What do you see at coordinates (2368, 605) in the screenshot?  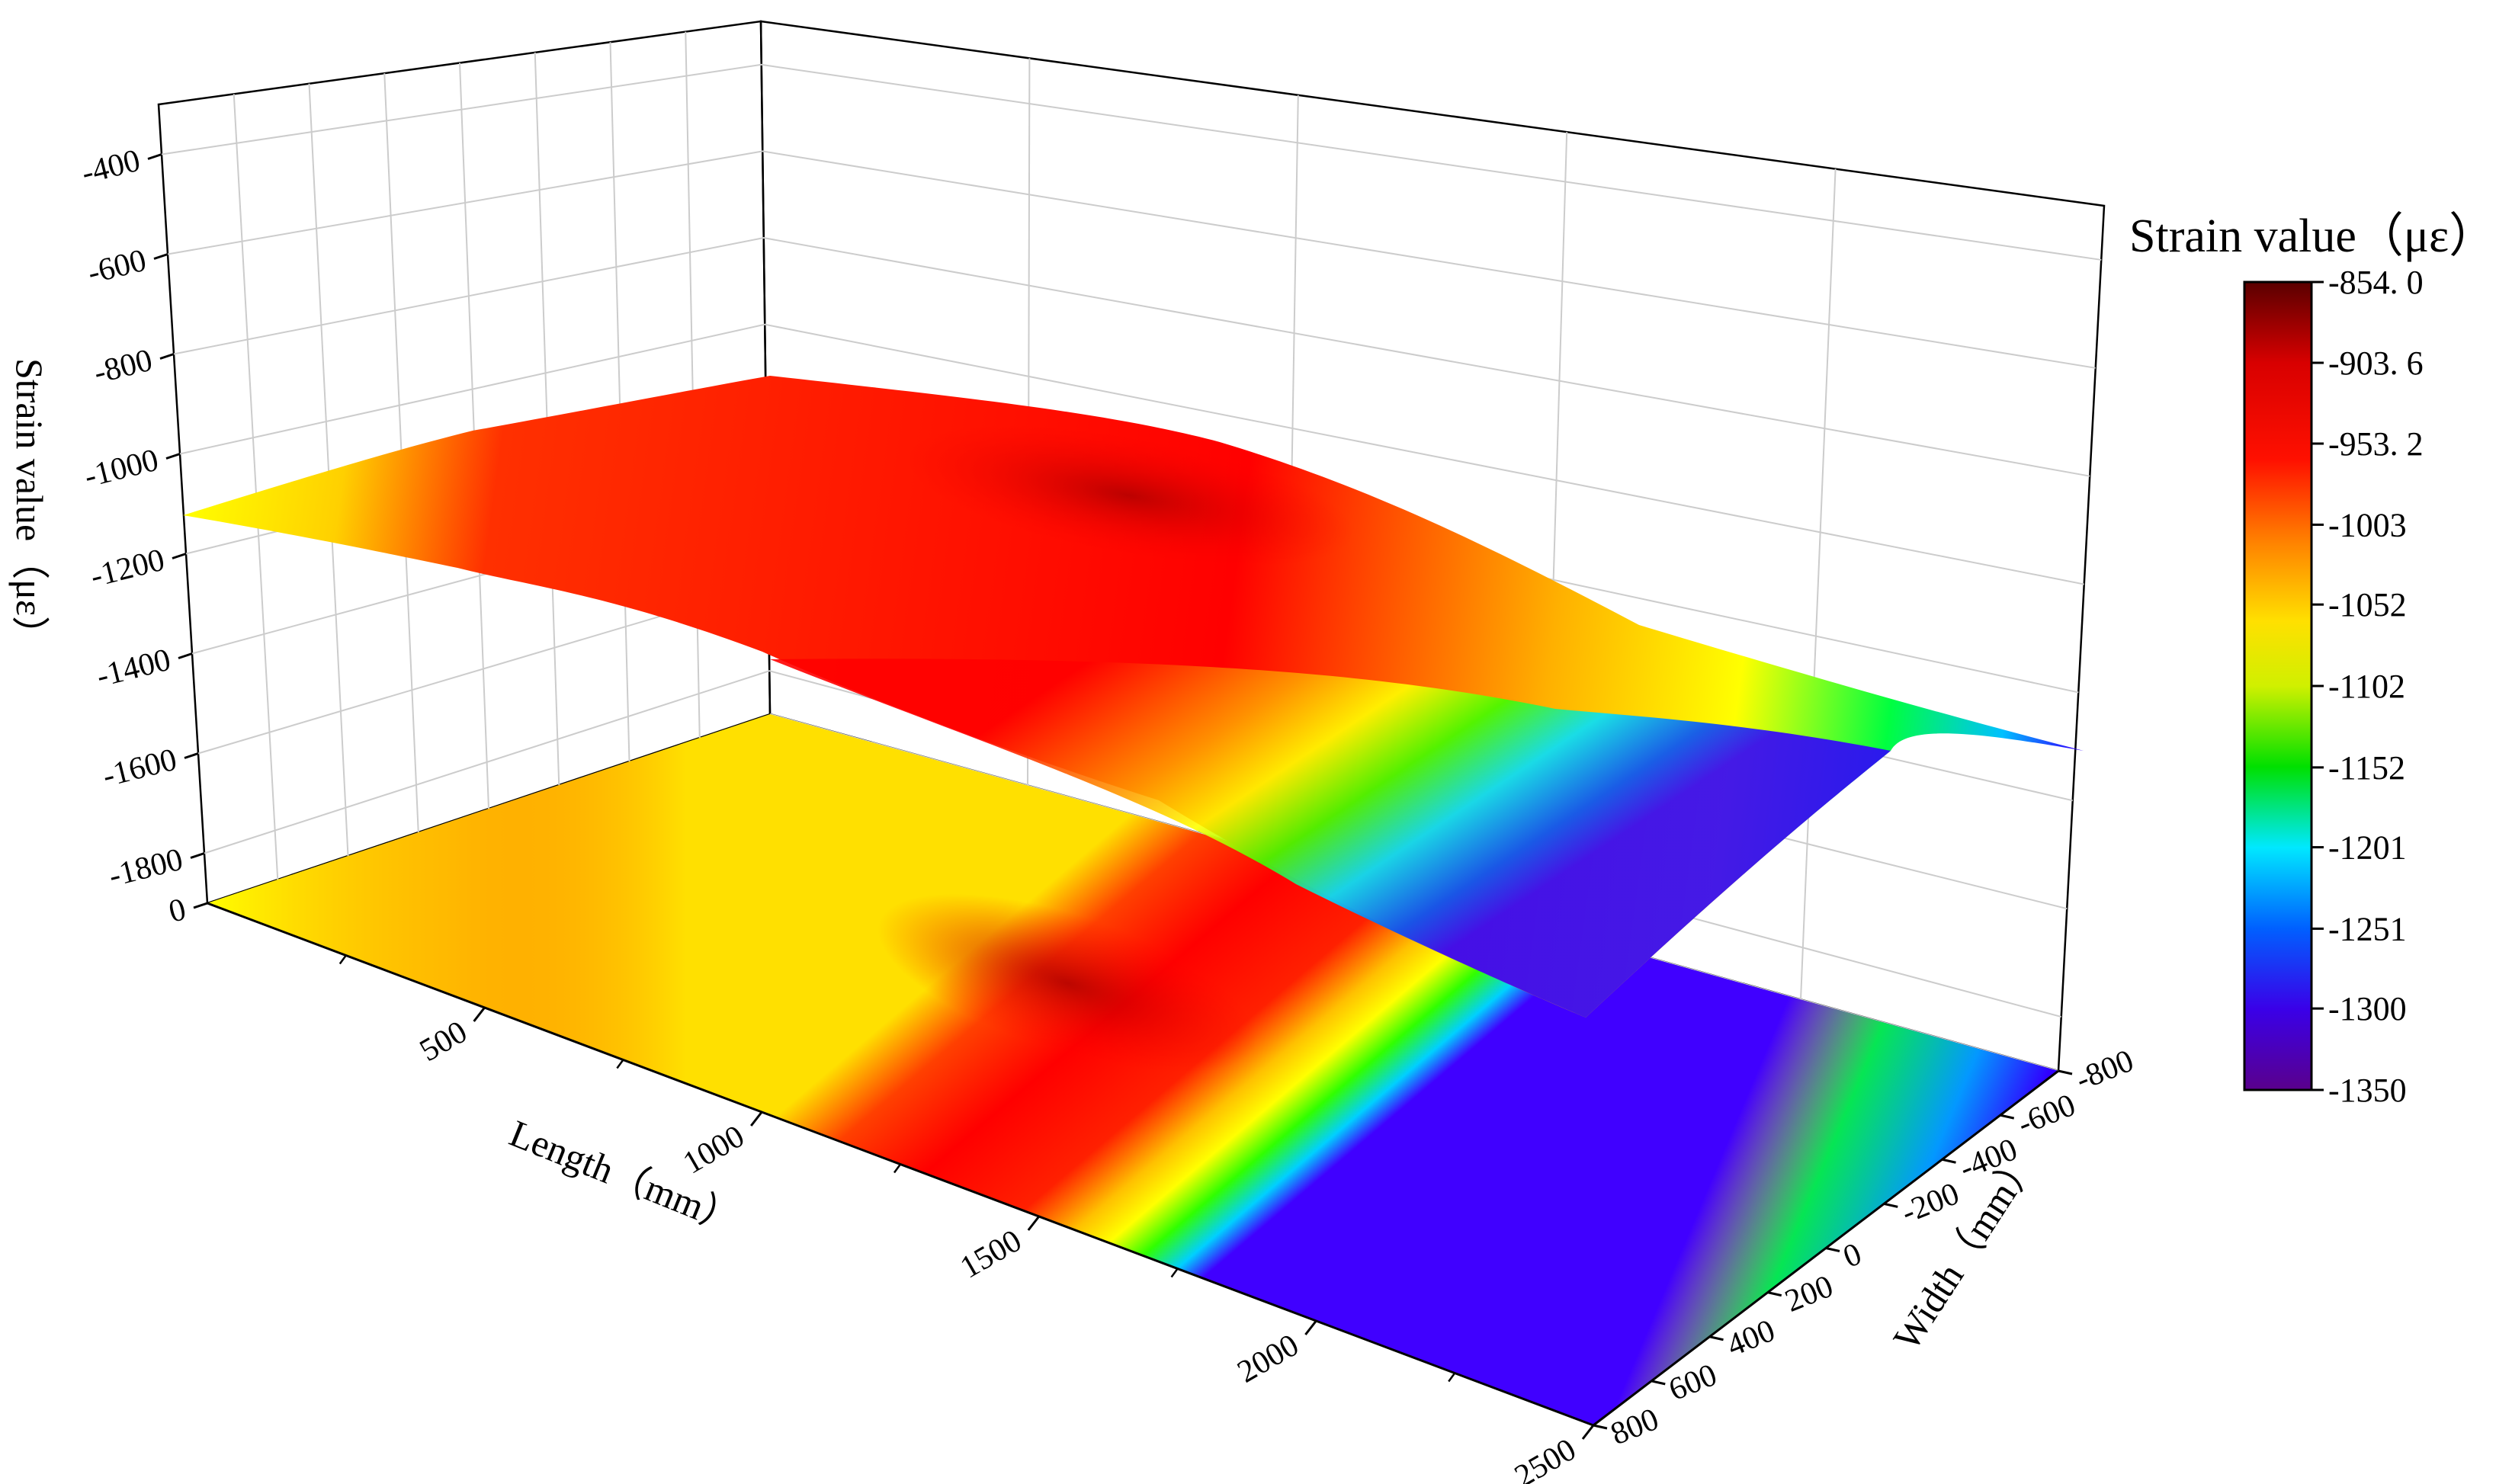 I see `colorbar-tick-label: -1052` at bounding box center [2368, 605].